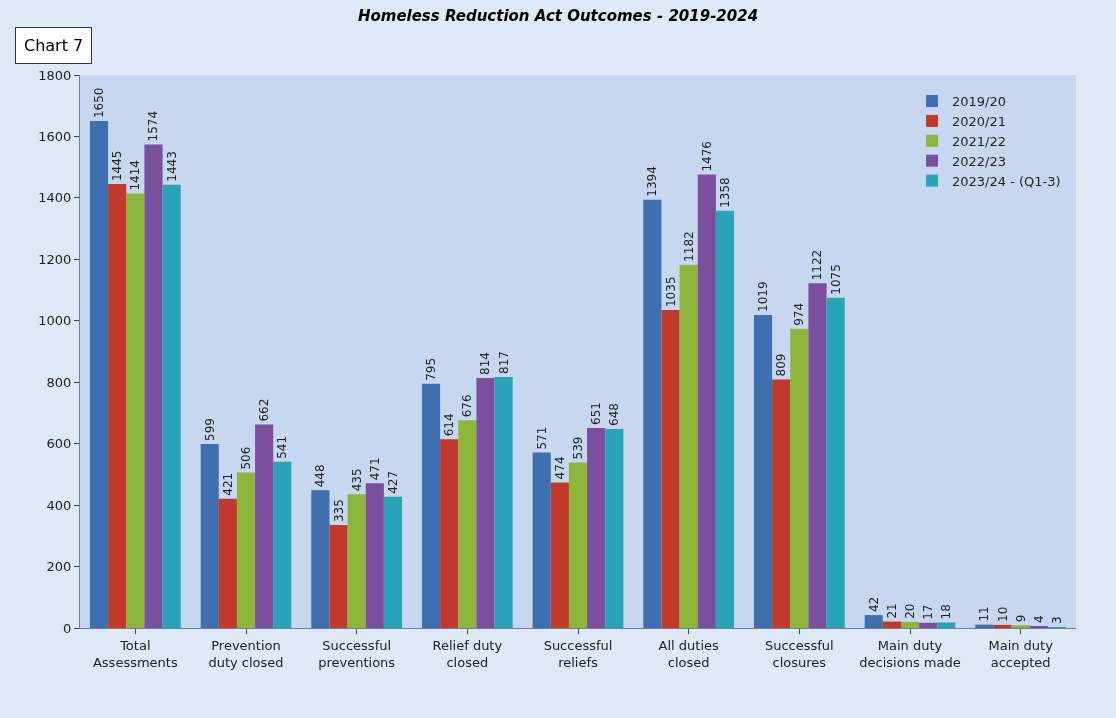 The height and width of the screenshot is (718, 1116). Describe the element at coordinates (891, 611) in the screenshot. I see `data-label: 21` at that location.